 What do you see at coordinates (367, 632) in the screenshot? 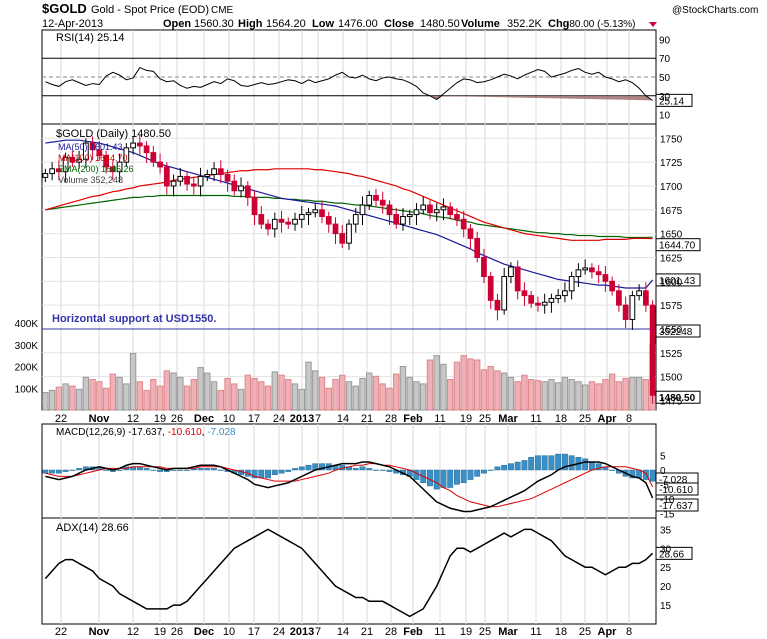
I see `x-tick-label-bottom: 21` at bounding box center [367, 632].